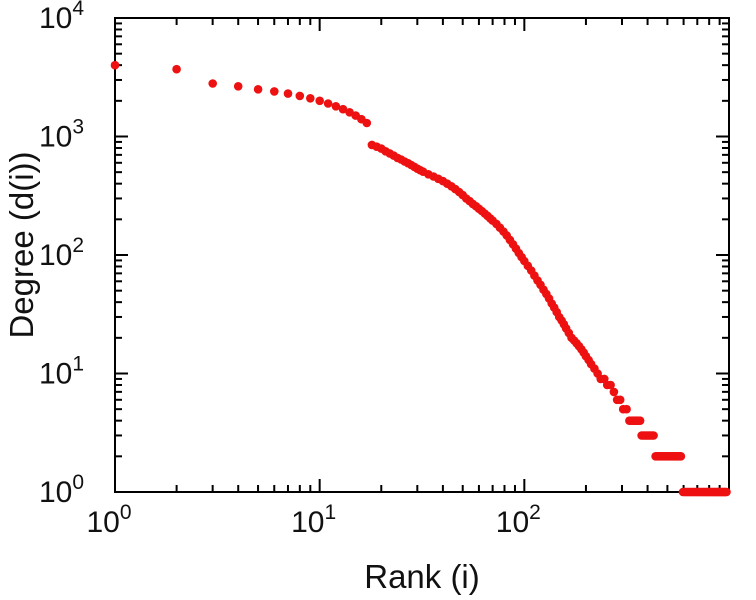  What do you see at coordinates (61, 372) in the screenshot?
I see `y-tick-label: 10¹` at bounding box center [61, 372].